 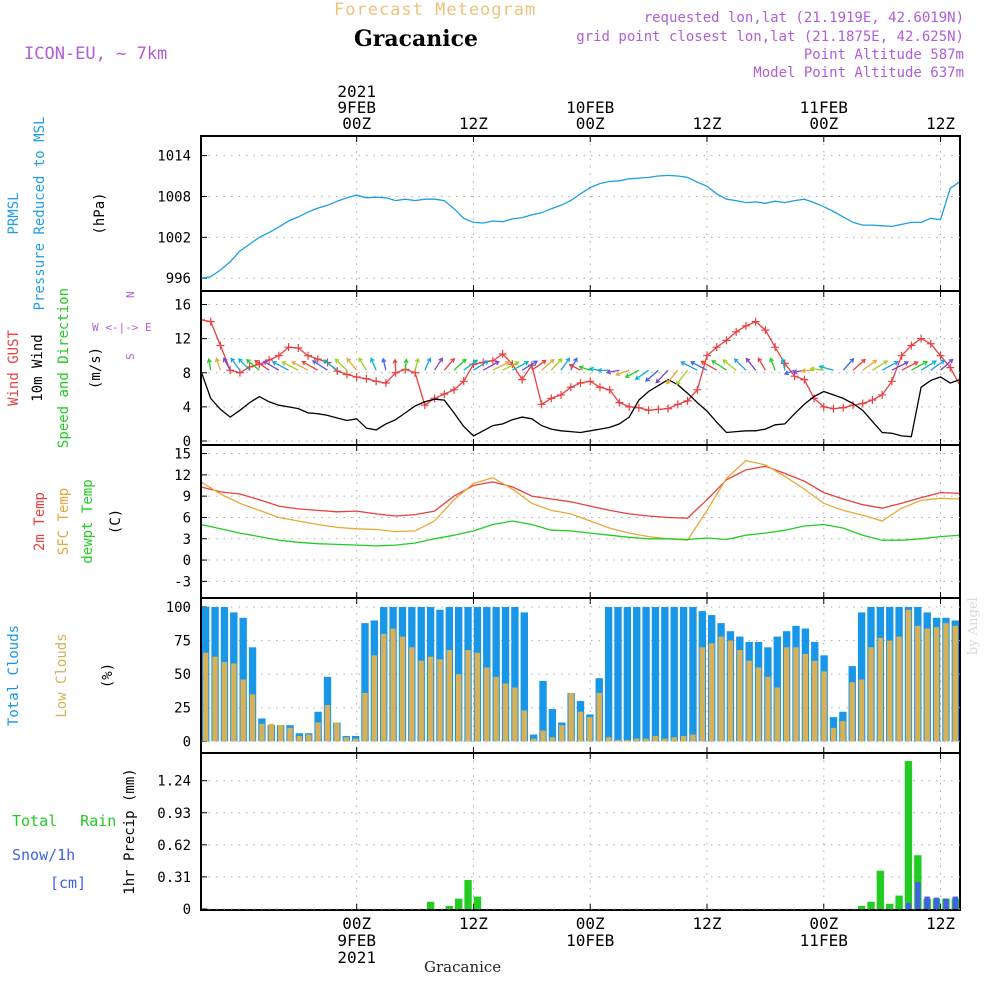 What do you see at coordinates (96, 54) in the screenshot?
I see `model-label: ICON-EU, ~ 7km` at bounding box center [96, 54].